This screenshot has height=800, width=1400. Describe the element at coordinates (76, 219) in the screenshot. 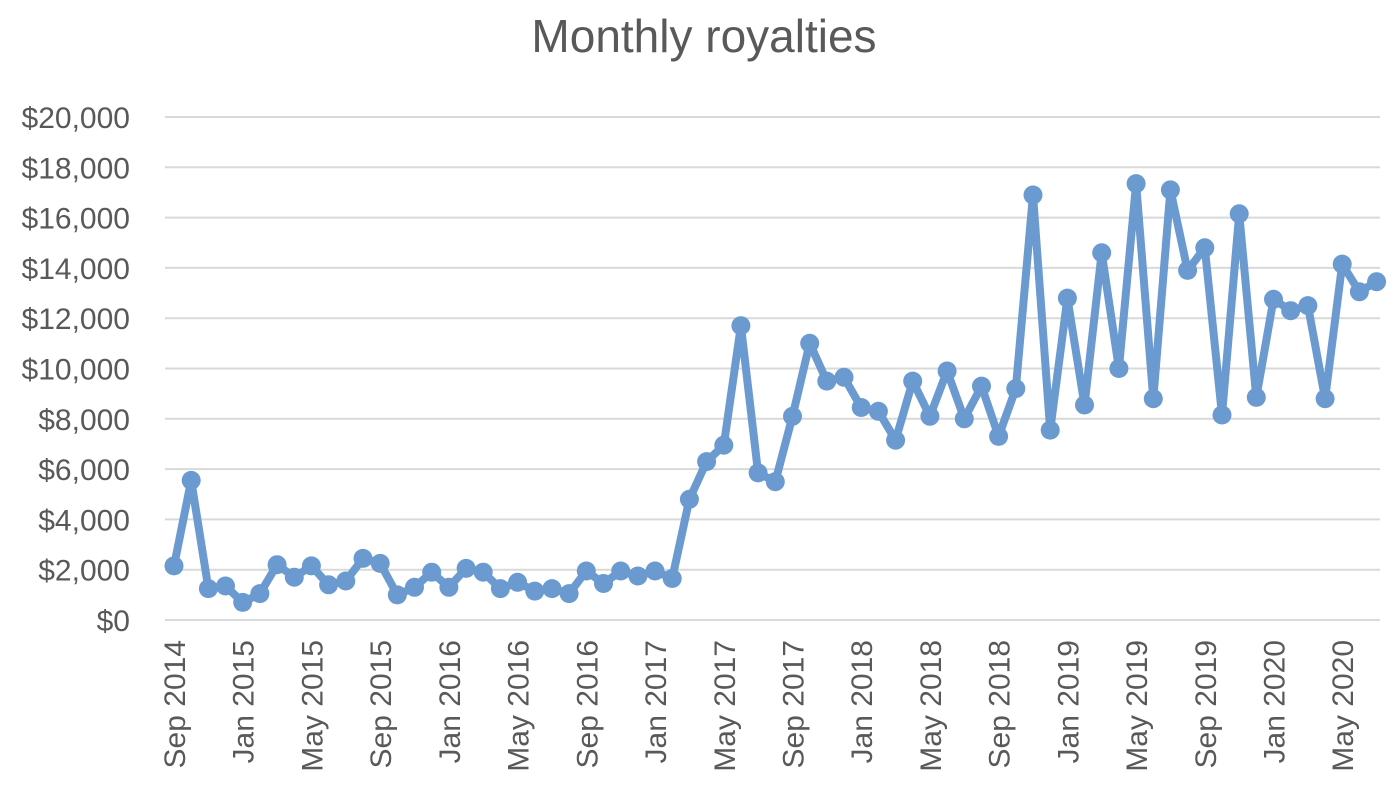

I see `y-tick-label: $16,000` at that location.